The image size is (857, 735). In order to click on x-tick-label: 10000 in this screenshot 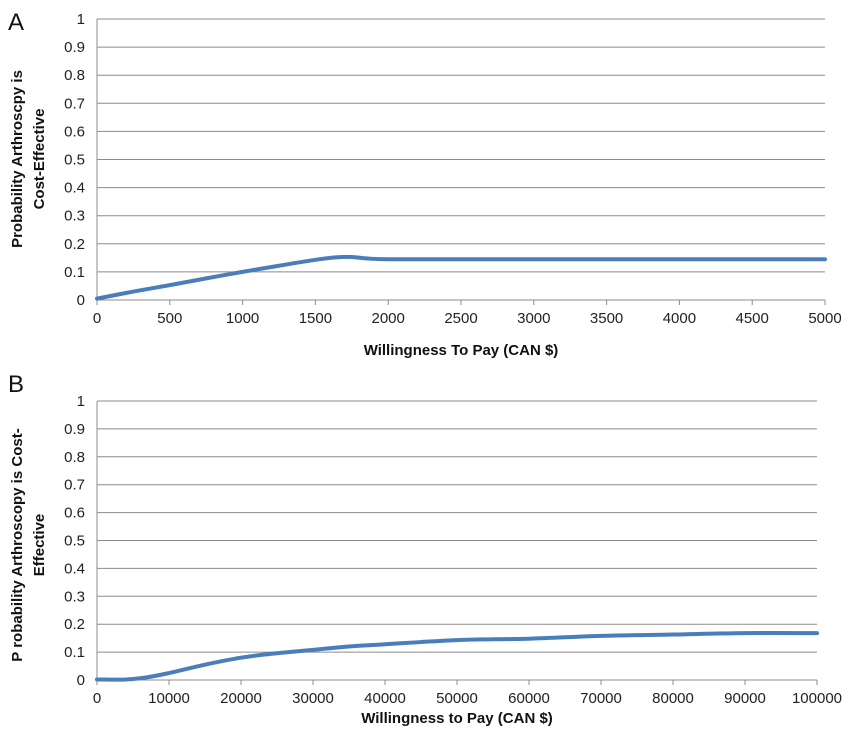, I will do `click(169, 698)`.